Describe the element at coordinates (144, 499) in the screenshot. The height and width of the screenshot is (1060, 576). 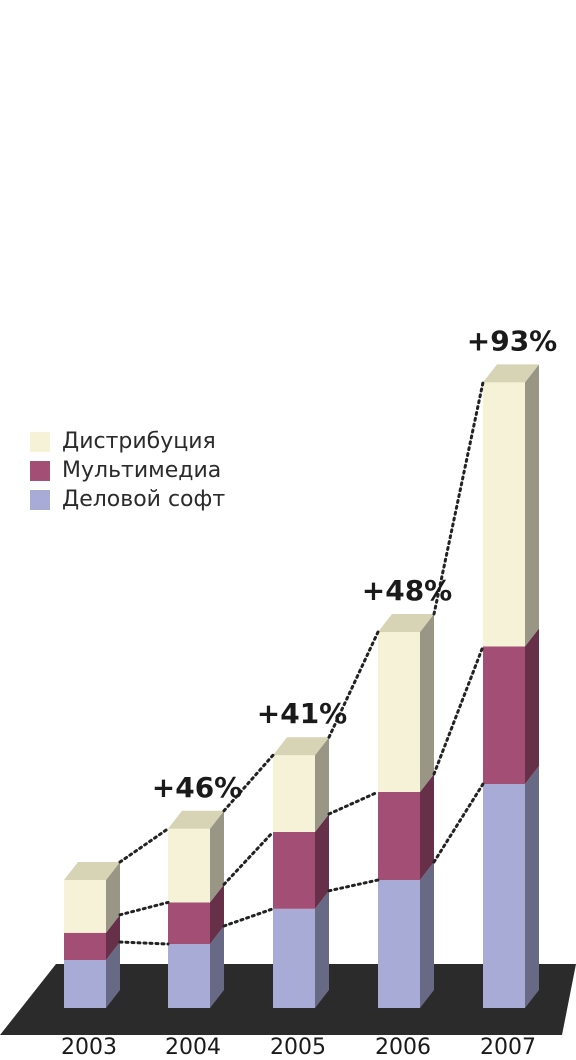
I see `legend-label-business-software: Деловой софт` at that location.